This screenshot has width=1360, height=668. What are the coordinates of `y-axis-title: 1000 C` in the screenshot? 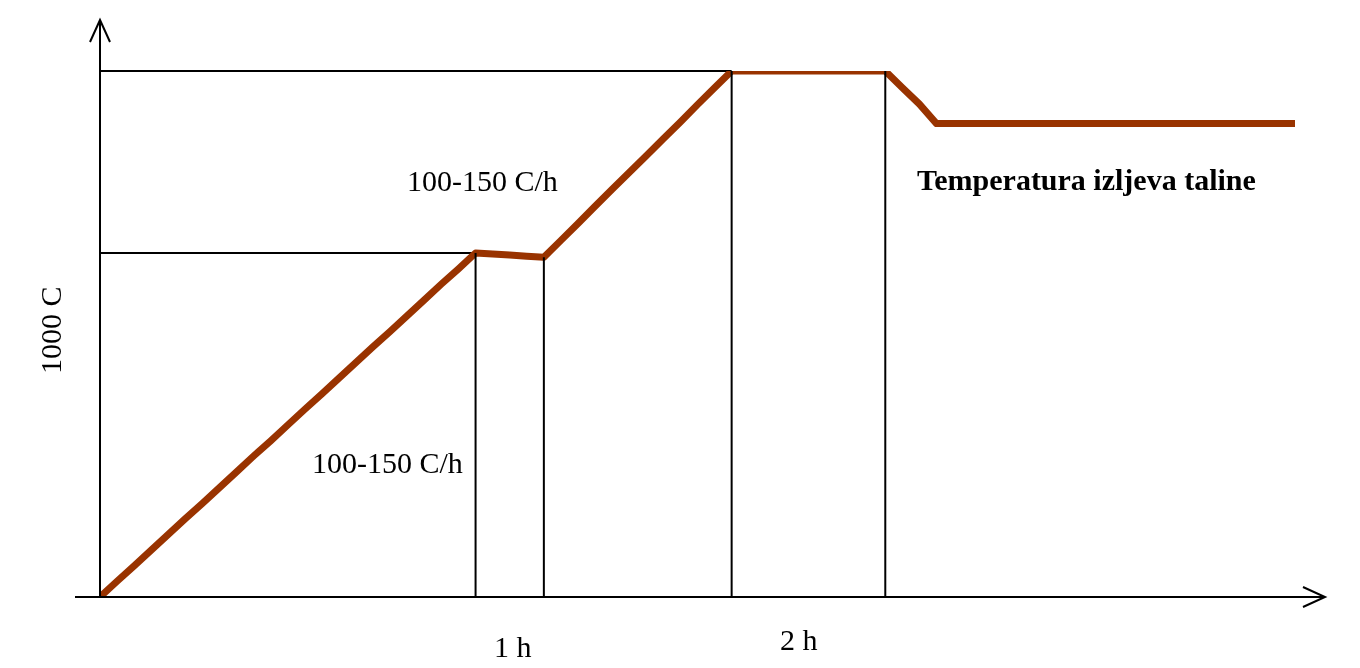 It's located at (50, 330).